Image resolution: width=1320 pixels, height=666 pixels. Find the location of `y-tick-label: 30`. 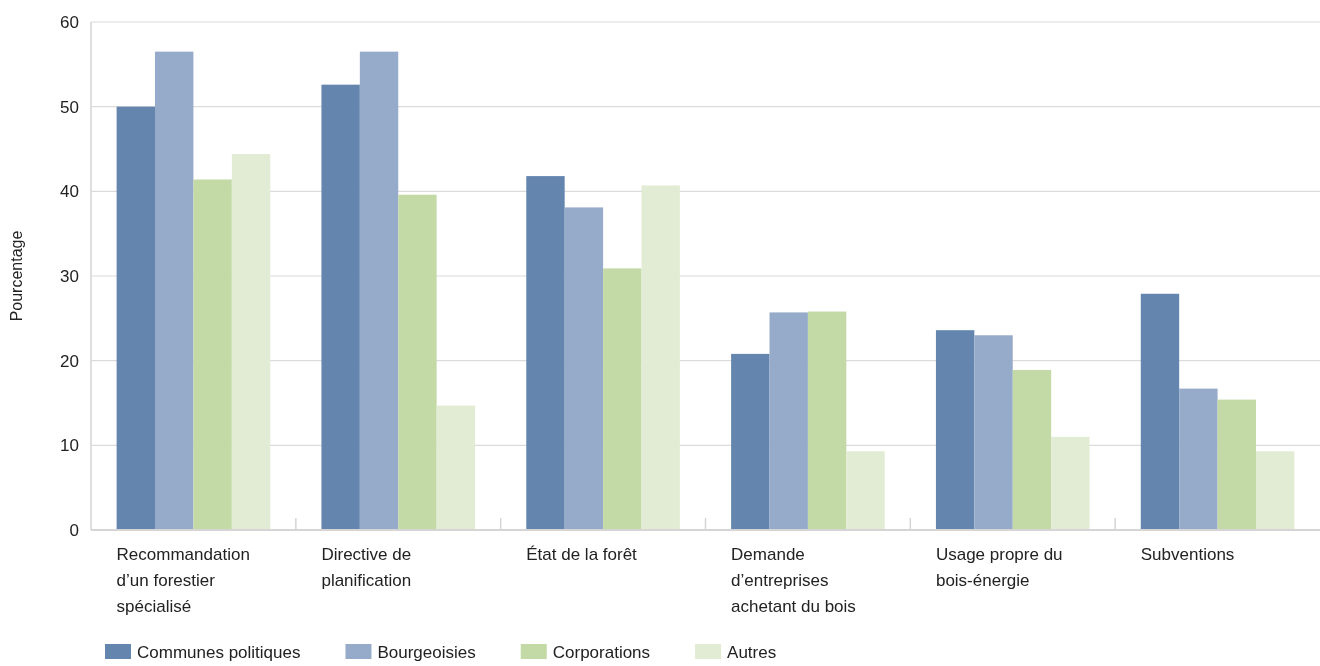

y-tick-label: 30 is located at coordinates (69, 276).